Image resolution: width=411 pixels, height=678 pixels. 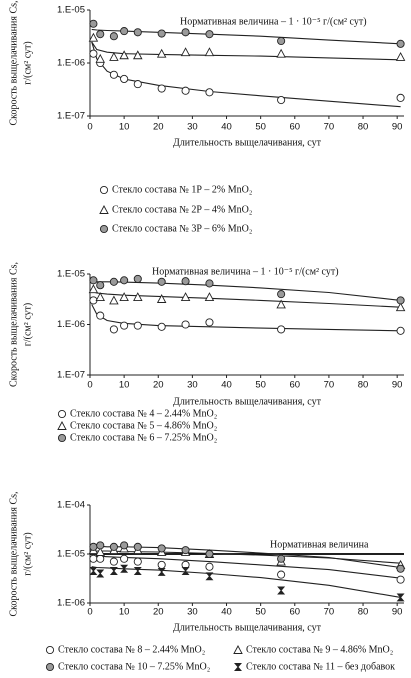 I want to click on legend-label: Стекло состава № 8 – 2.44% MnO₂, so click(x=131, y=649).